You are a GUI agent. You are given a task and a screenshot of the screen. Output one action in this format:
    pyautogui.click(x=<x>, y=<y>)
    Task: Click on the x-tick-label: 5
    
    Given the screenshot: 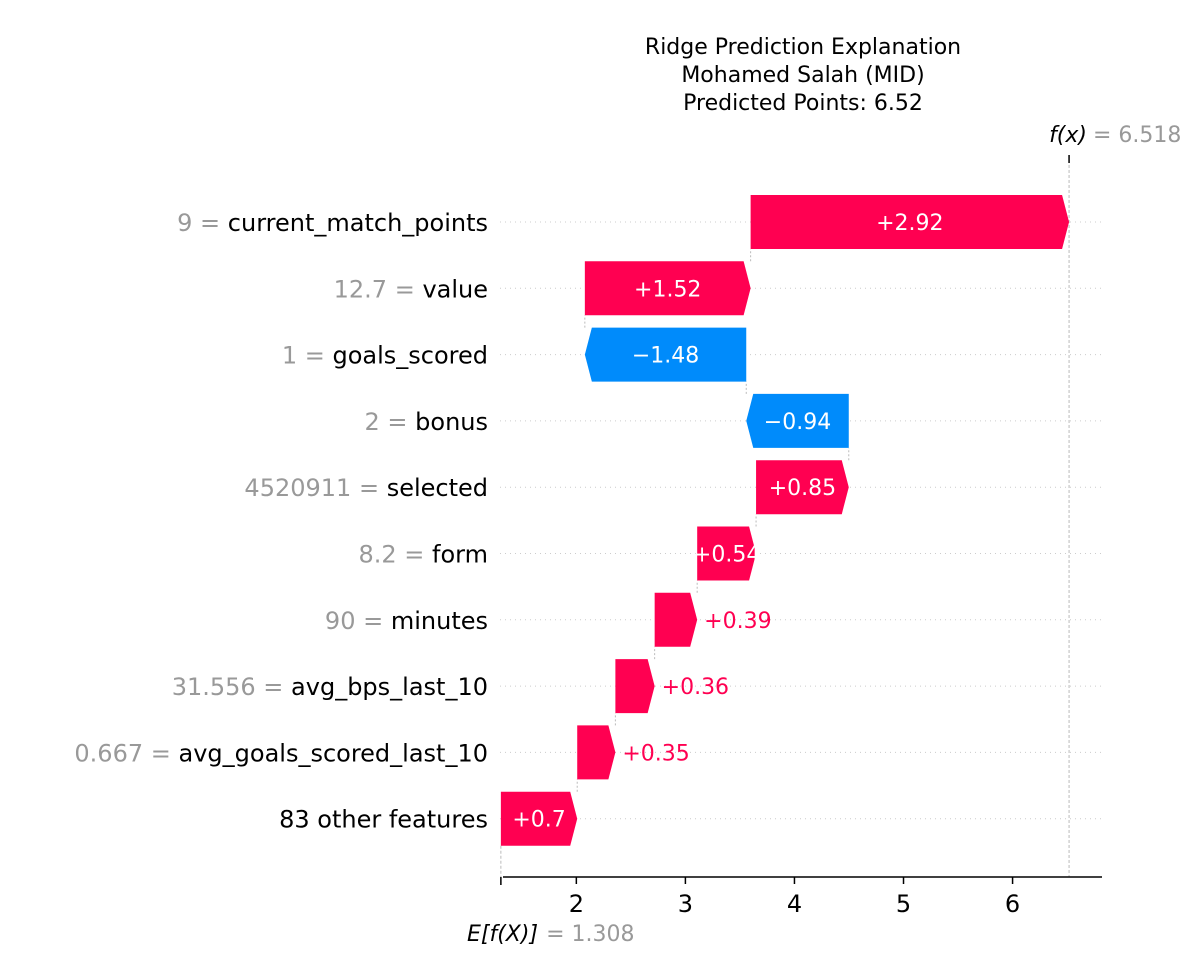 What is the action you would take?
    pyautogui.click(x=903, y=904)
    